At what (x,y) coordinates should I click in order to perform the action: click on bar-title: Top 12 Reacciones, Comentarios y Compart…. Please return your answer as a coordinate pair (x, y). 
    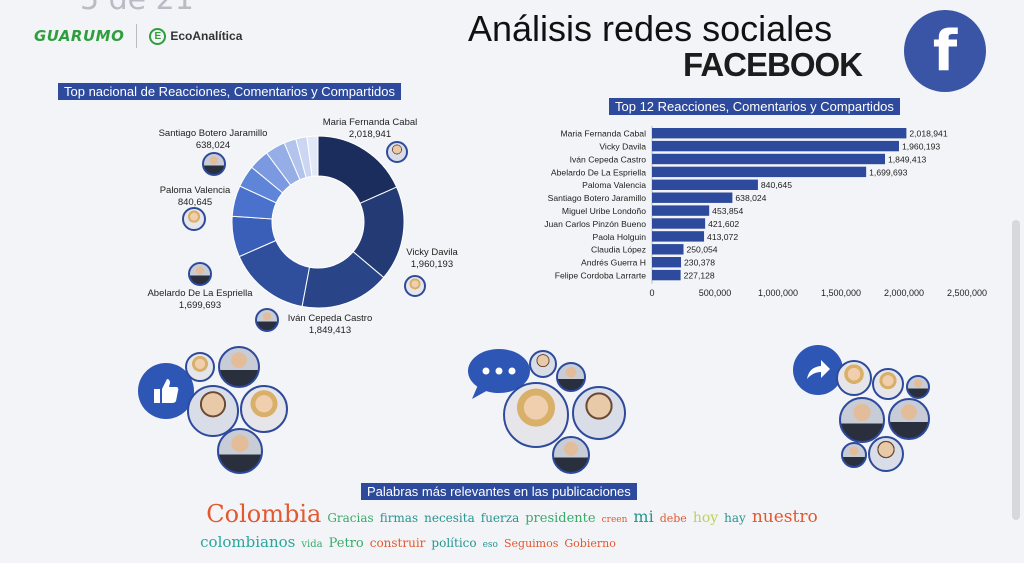
    Looking at the image, I should click on (754, 106).